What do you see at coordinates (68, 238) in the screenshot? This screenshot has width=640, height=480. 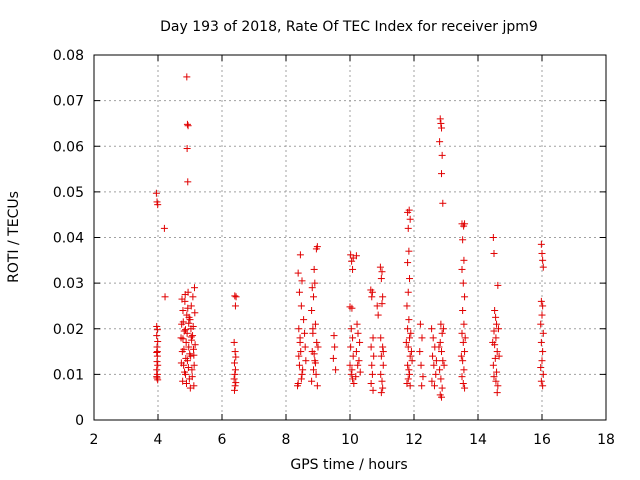 I see `y-tick-labels: 0 0.01 0.02 0.03 0.04 0.05 0.06 0.07 0.08` at bounding box center [68, 238].